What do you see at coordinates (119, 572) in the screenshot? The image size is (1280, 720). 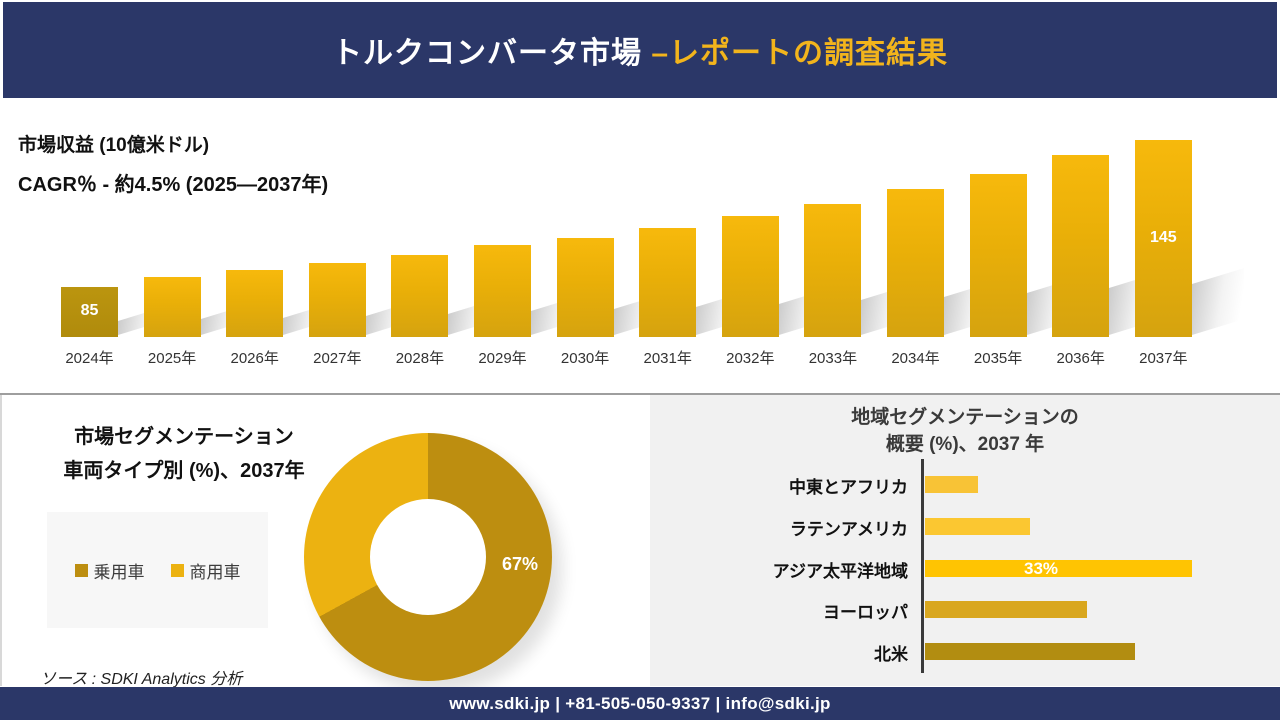 I see `legend-item-label: 乗用車` at bounding box center [119, 572].